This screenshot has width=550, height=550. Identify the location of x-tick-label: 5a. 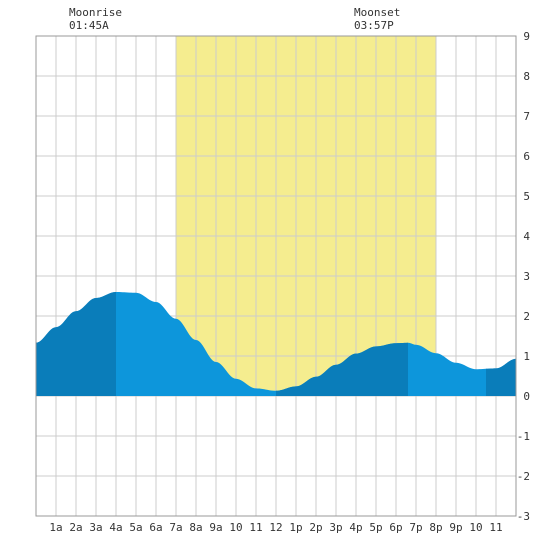
(135, 527).